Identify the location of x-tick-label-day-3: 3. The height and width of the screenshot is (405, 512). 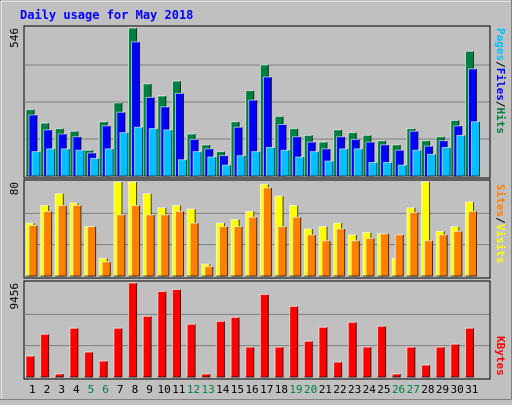
(61, 389).